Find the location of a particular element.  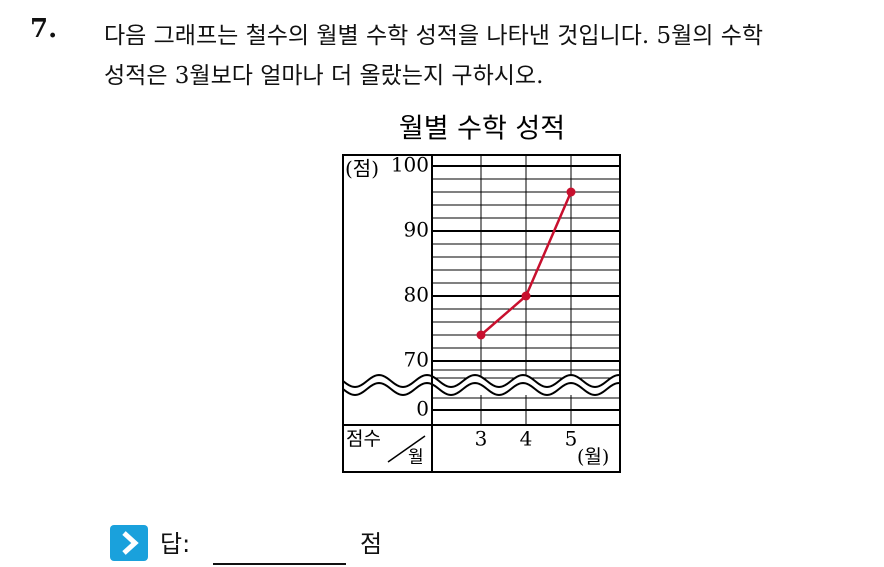

y-tick-label: 0 is located at coordinates (422, 409).